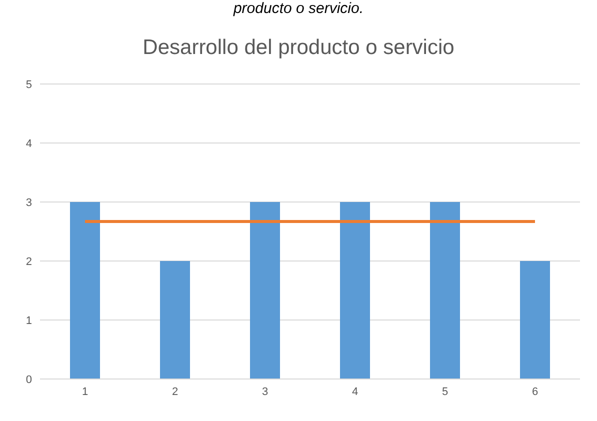 This screenshot has width=597, height=421. What do you see at coordinates (535, 392) in the screenshot?
I see `x-tick-label: 6` at bounding box center [535, 392].